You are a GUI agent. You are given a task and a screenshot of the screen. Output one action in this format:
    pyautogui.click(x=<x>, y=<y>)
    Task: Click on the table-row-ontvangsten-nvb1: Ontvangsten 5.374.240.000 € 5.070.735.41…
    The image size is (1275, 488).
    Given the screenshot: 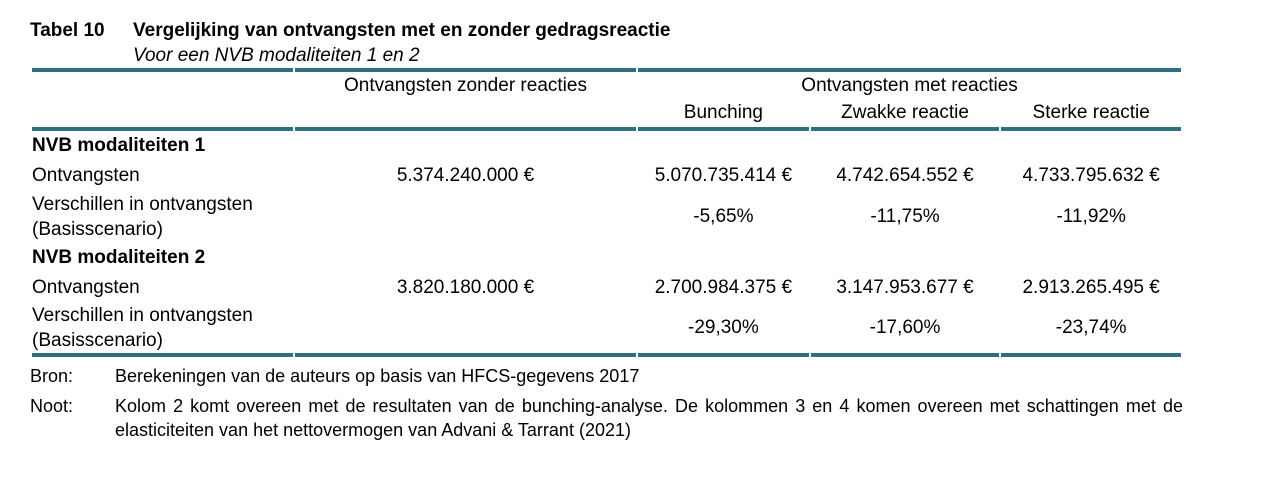 What is the action you would take?
    pyautogui.click(x=606, y=176)
    